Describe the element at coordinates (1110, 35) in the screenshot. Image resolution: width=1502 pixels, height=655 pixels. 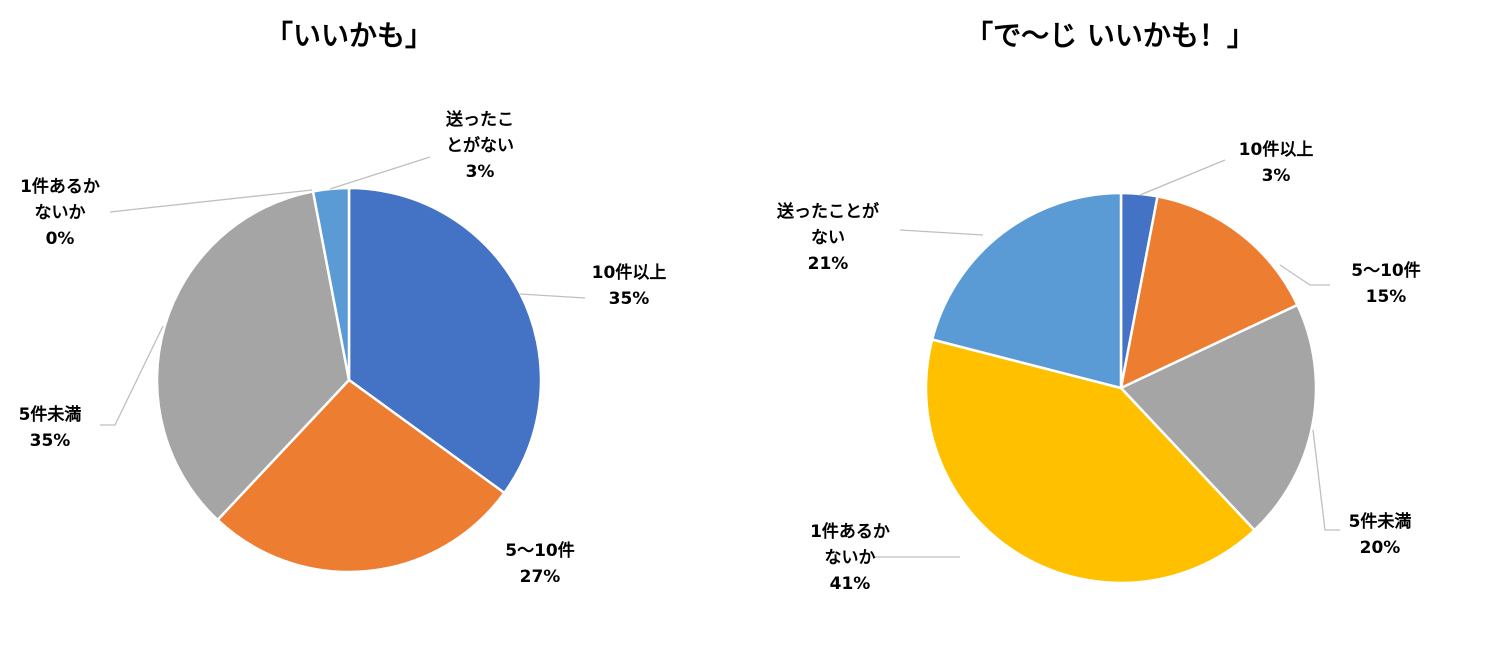
I see `chart-title: 「で〜じ いいかも！」` at that location.